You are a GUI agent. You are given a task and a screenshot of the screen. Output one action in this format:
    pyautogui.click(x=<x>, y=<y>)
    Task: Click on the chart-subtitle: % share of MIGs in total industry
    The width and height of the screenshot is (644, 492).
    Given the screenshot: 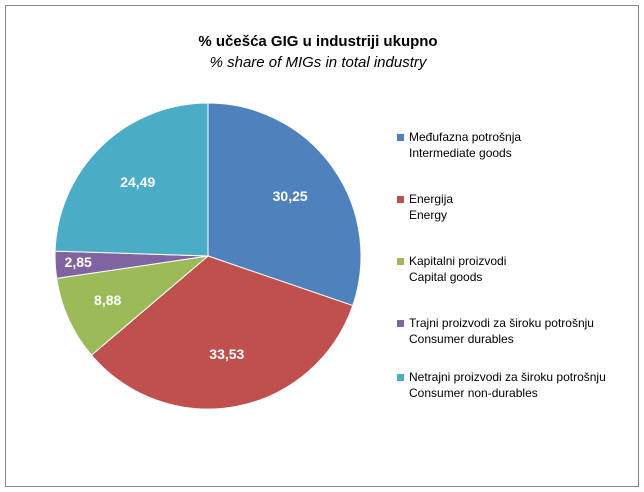 What is the action you would take?
    pyautogui.click(x=319, y=62)
    